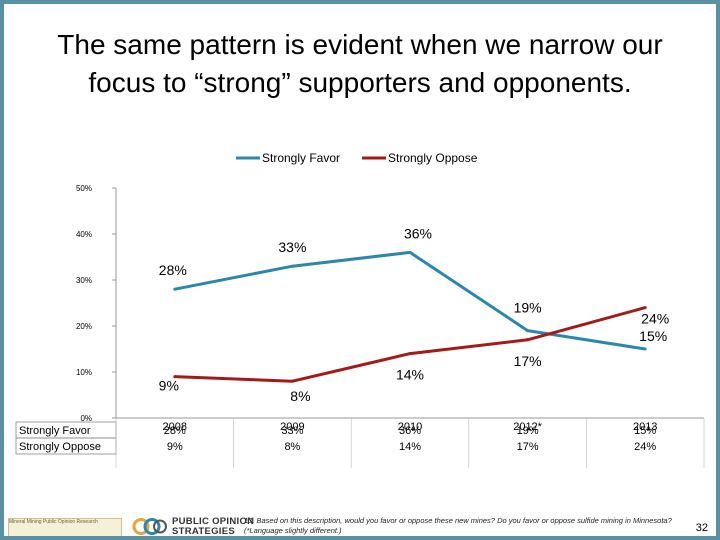 The image size is (720, 540). Describe the element at coordinates (60, 447) in the screenshot. I see `table-row-label: Strongly Oppose` at that location.